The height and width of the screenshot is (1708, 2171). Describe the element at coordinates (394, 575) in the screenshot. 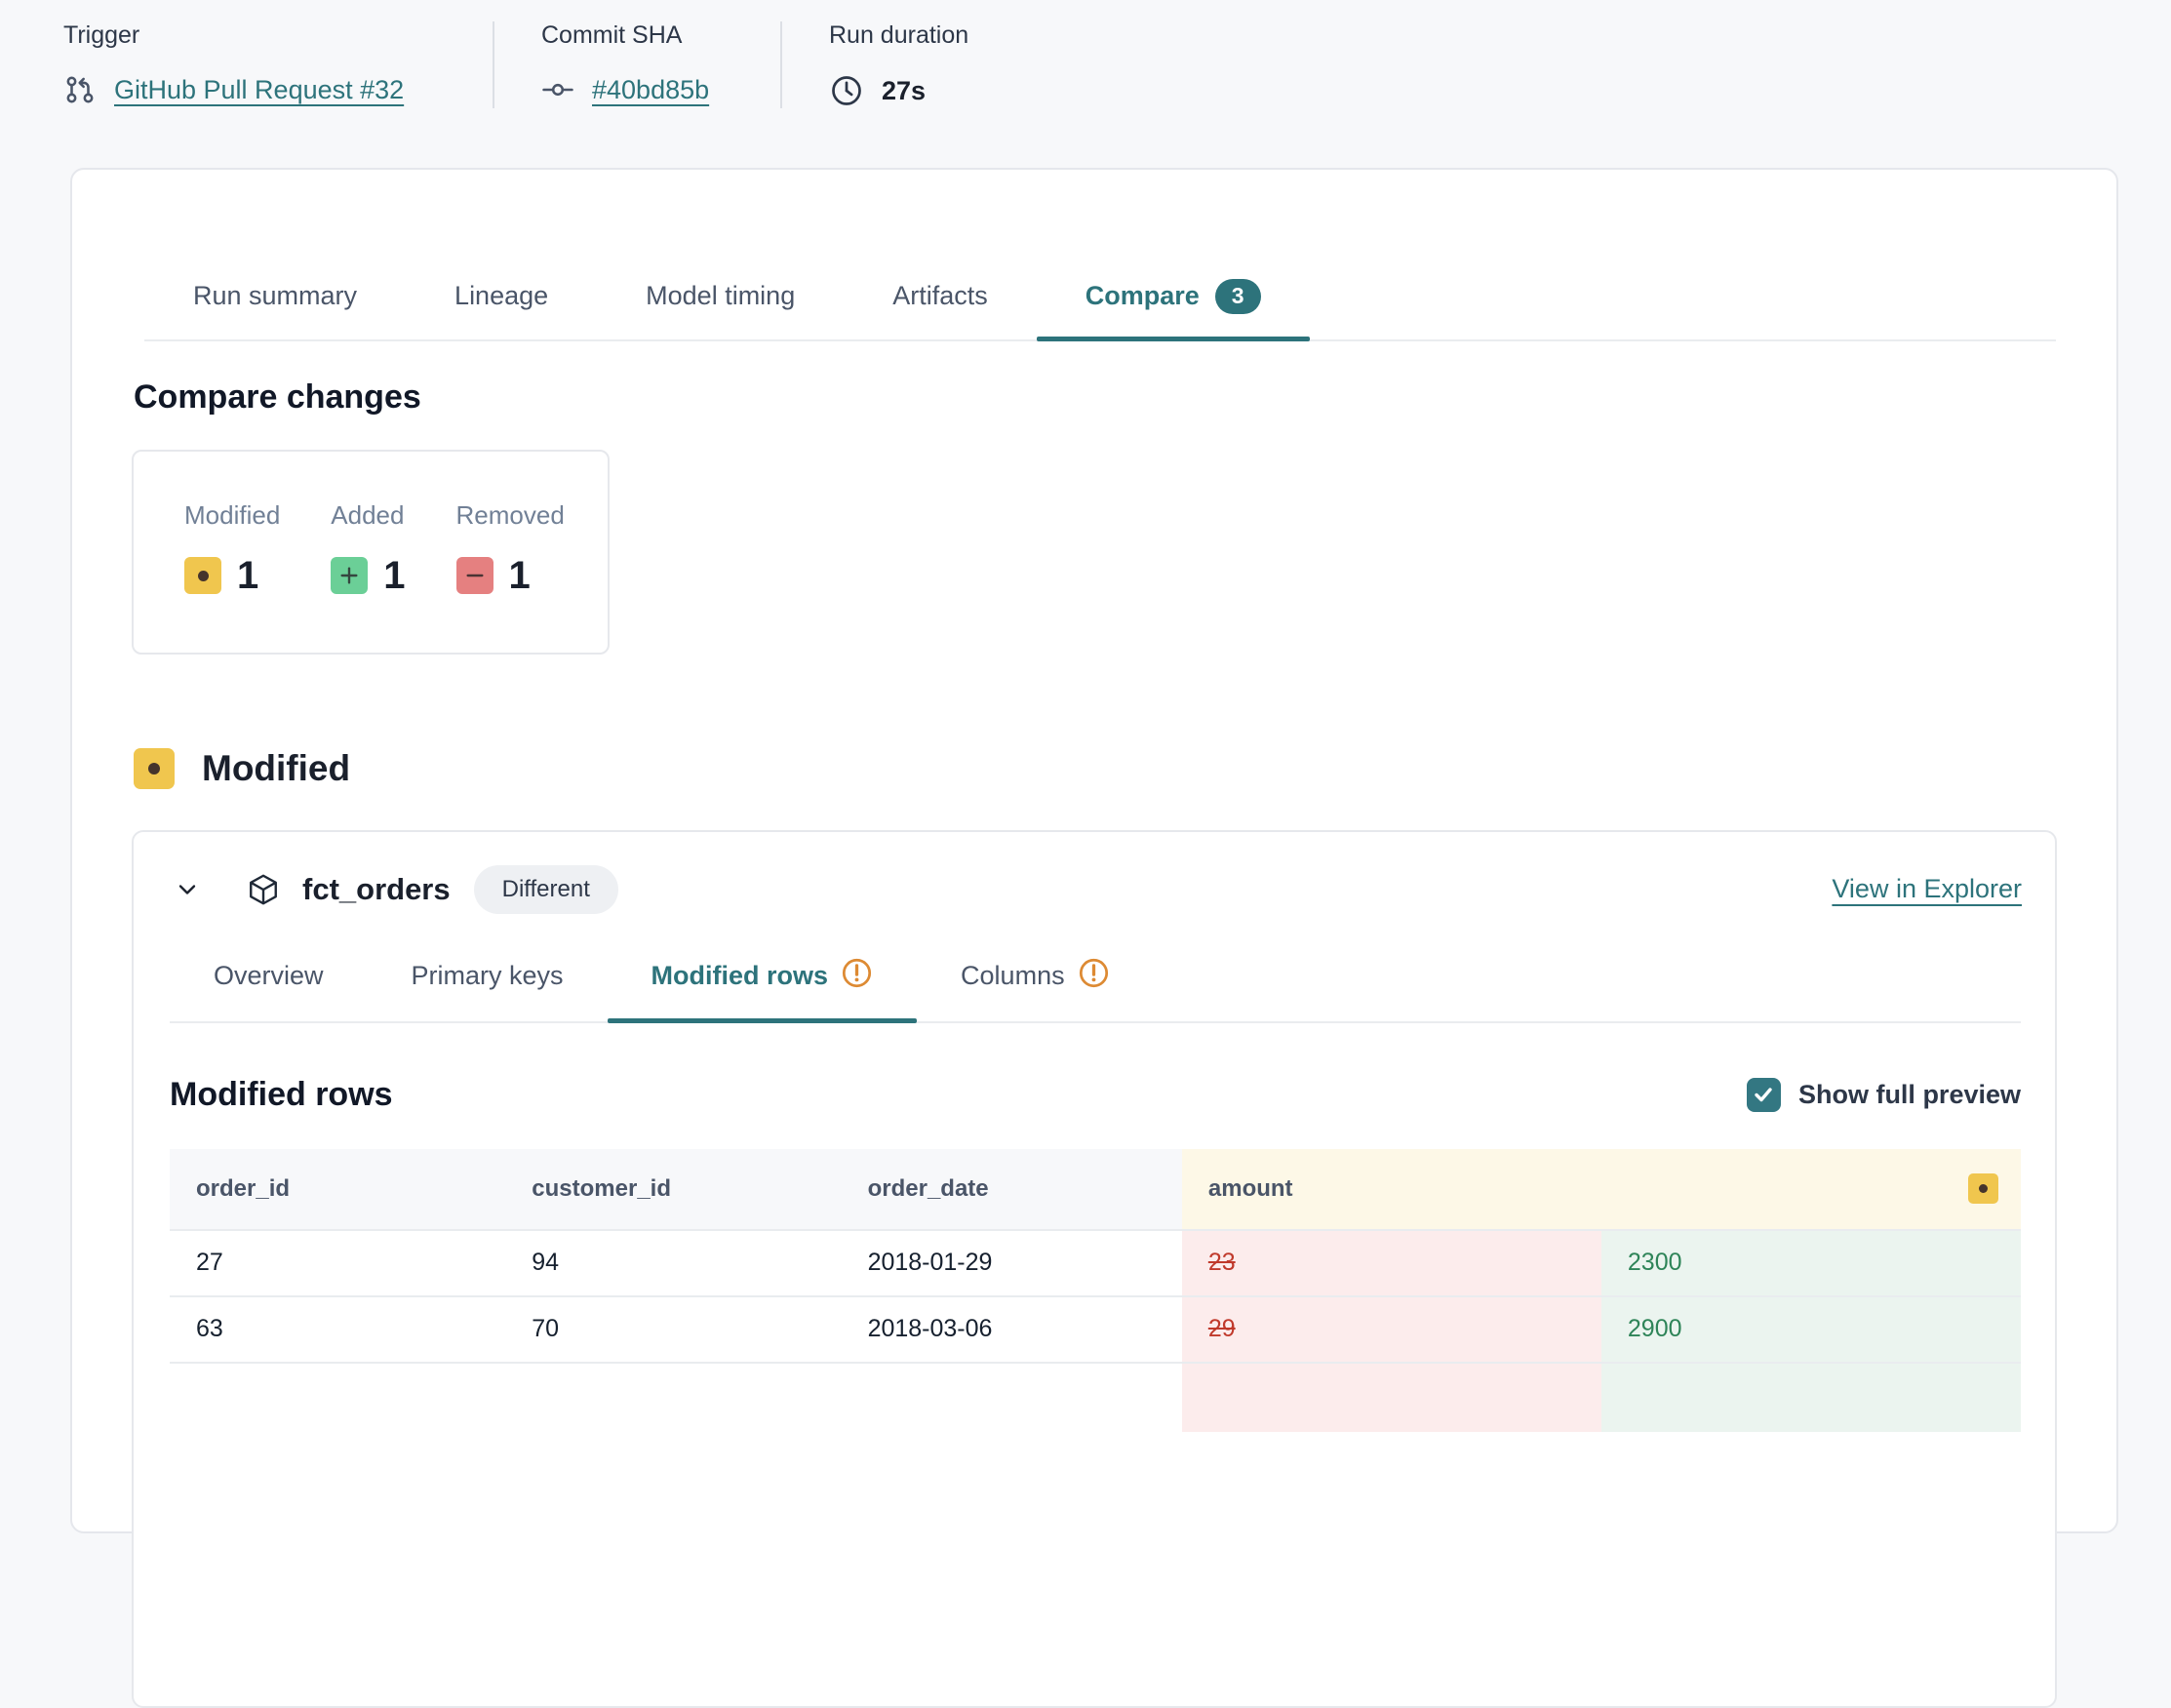

I see `stat-added-value: 1` at that location.